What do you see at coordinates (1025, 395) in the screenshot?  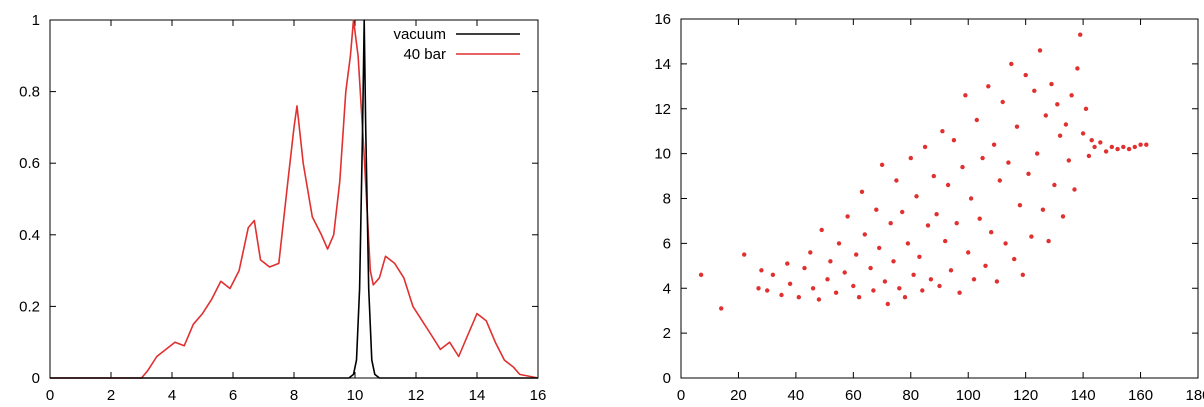 I see `x-tick-label: 120` at bounding box center [1025, 395].